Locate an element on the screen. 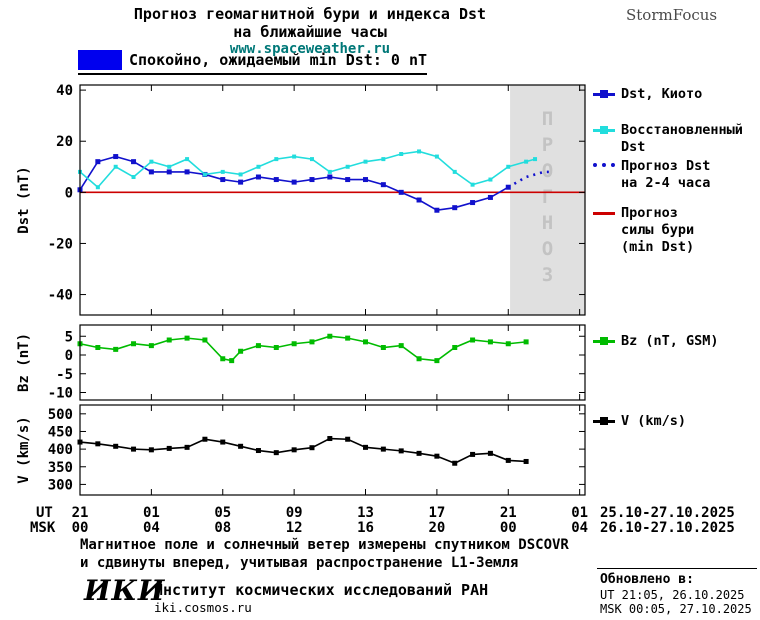 The height and width of the screenshot is (620, 760). legend-item-dst-forecast: Прогноз Dst на 2-4 часа is located at coordinates (651, 175).